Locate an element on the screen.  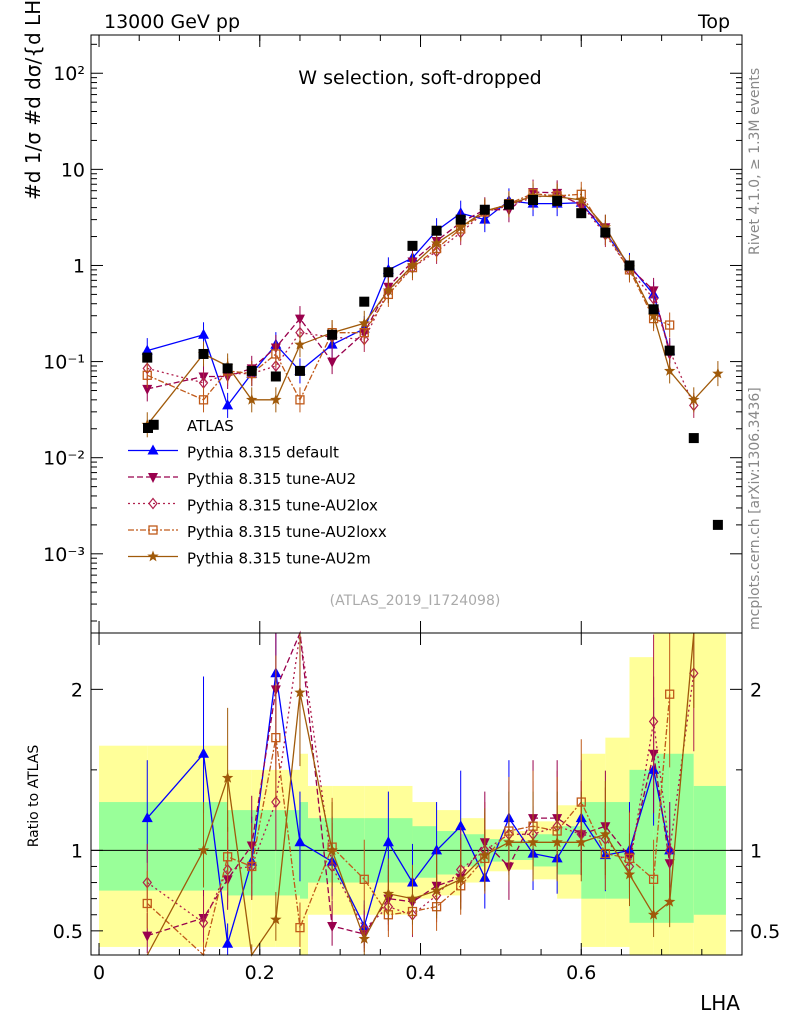
analysis-tag: (ATLAS_2019_I1724098) is located at coordinates (415, 601).